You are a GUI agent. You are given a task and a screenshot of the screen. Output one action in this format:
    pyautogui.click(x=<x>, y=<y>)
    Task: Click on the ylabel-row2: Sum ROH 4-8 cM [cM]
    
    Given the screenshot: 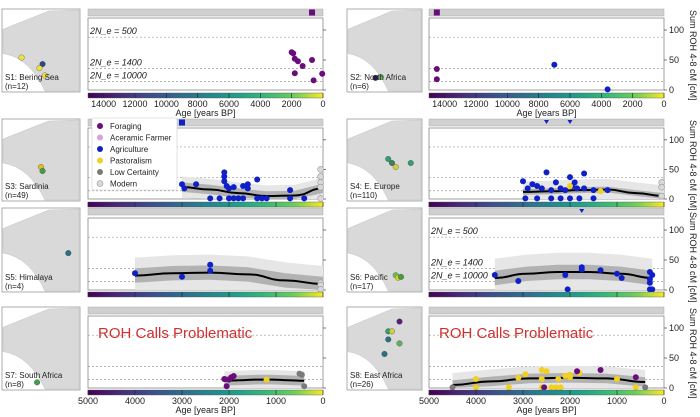 What is the action you would take?
    pyautogui.click(x=693, y=165)
    